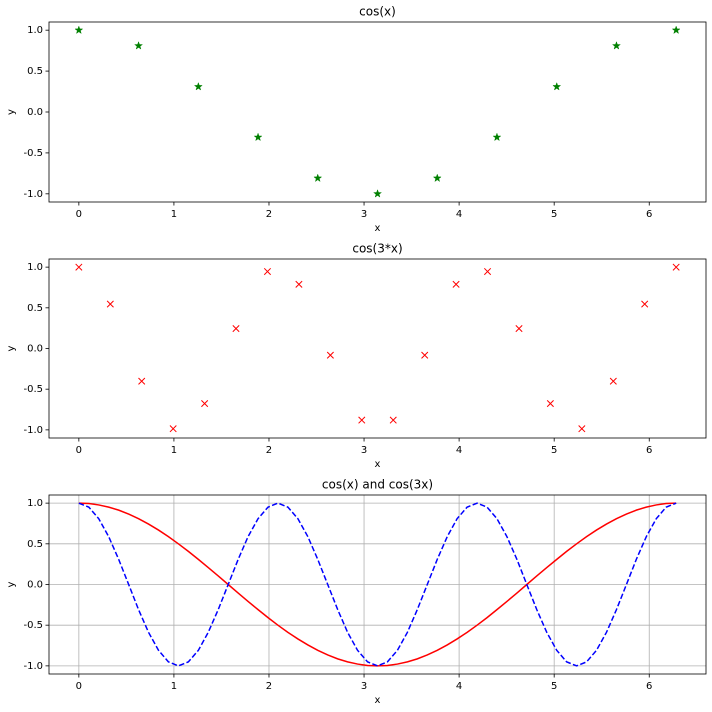 The width and height of the screenshot is (712, 712). What do you see at coordinates (377, 12) in the screenshot?
I see `chart-title: cos(x)` at bounding box center [377, 12].